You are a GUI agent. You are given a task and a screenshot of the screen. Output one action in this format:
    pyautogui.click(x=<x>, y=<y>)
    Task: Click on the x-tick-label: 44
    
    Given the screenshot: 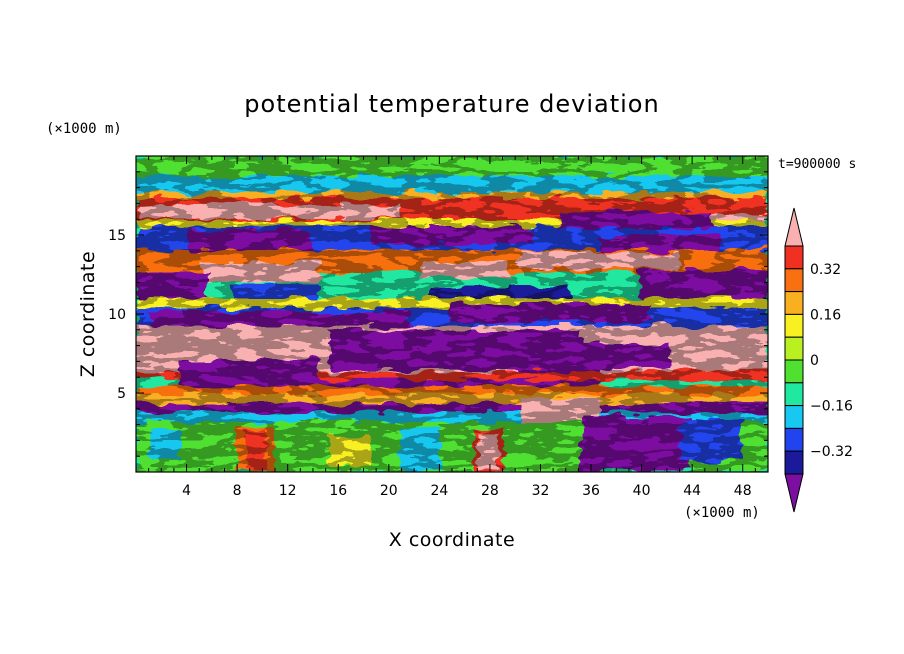 What is the action you would take?
    pyautogui.click(x=692, y=491)
    